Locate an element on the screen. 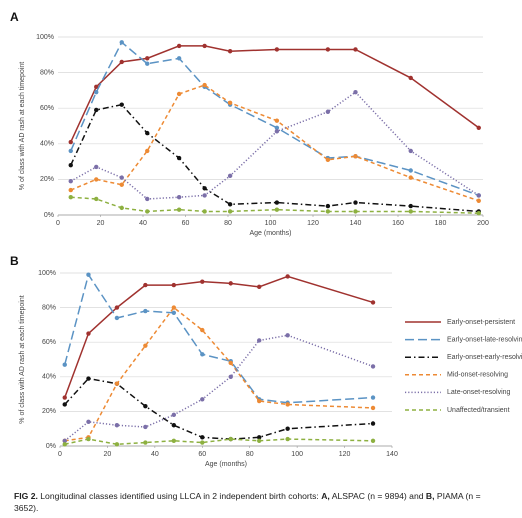 The image size is (522, 518). x-tick-label: 40 is located at coordinates (143, 223).